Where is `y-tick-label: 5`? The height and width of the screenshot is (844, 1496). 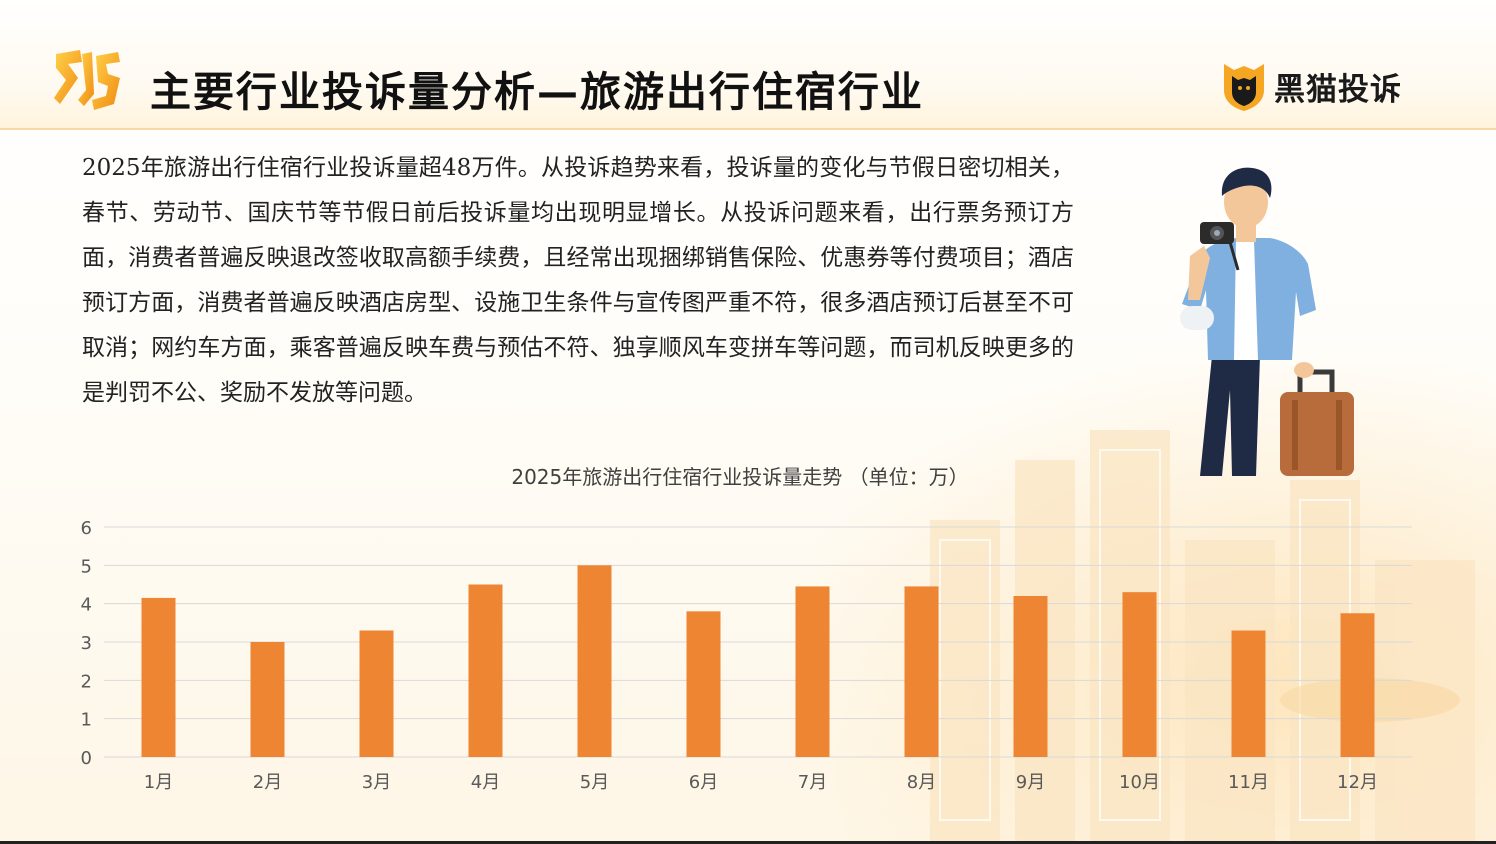
y-tick-label: 5 is located at coordinates (86, 566).